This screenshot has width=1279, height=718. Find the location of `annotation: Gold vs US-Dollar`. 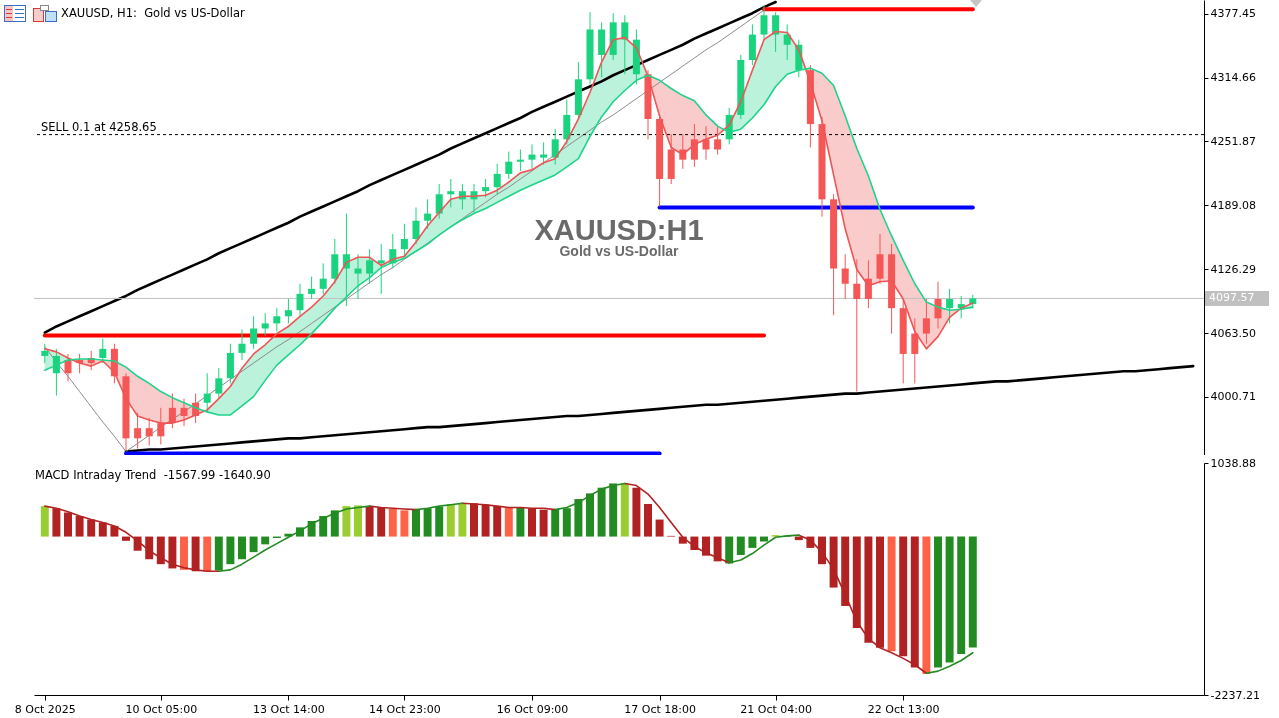

annotation: Gold vs US-Dollar is located at coordinates (619, 251).